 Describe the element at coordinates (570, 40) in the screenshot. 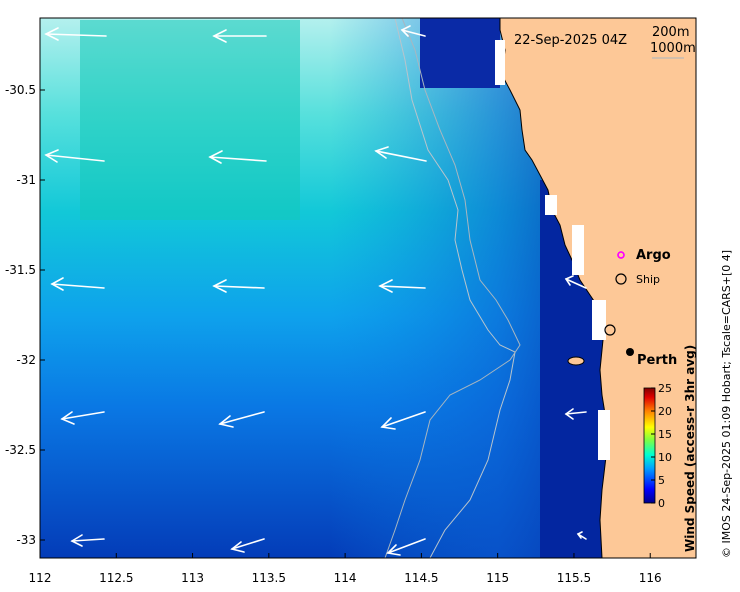

I see `timestamp-label: 22-Sep-2025 04Z` at that location.